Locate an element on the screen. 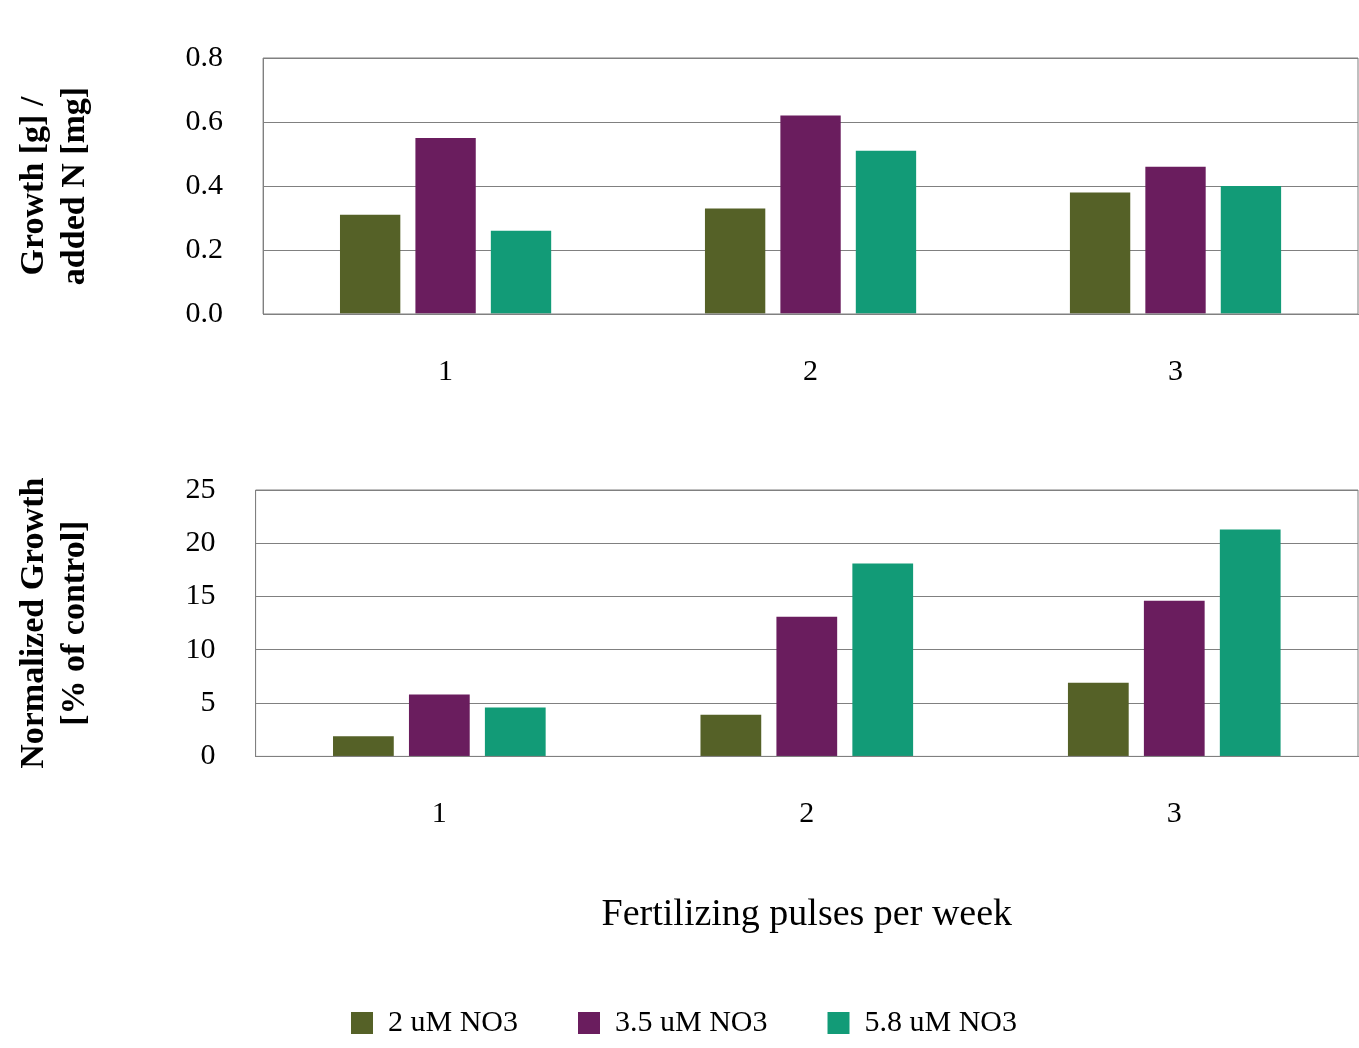  y-axis-title: Normalized Growth [% of control] is located at coordinates (52, 623).